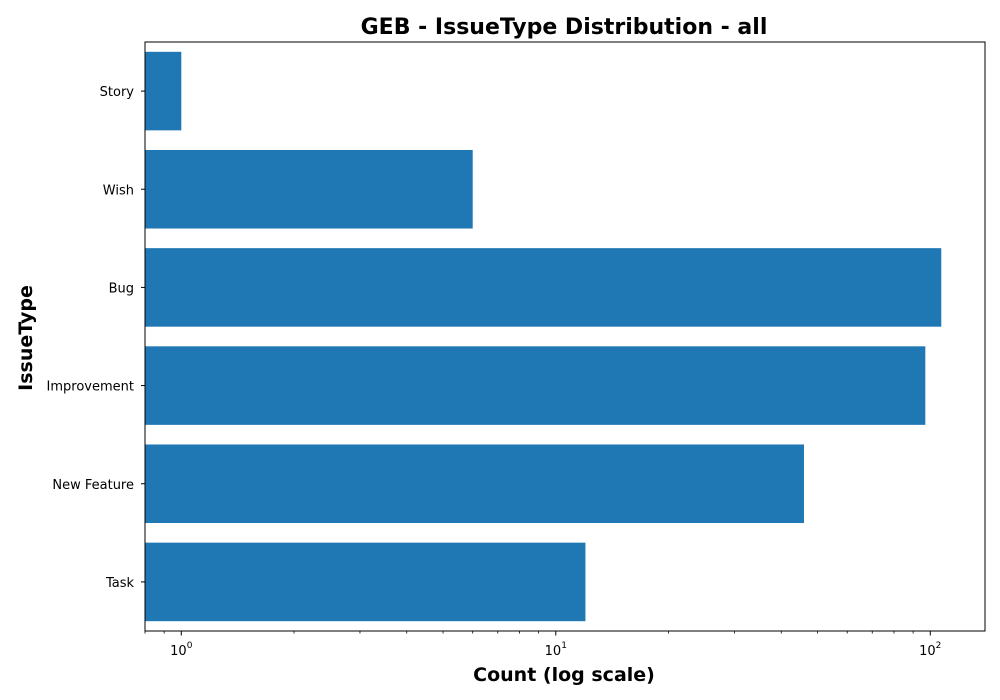  Describe the element at coordinates (118, 190) in the screenshot. I see `y-tick-label: Wish` at that location.